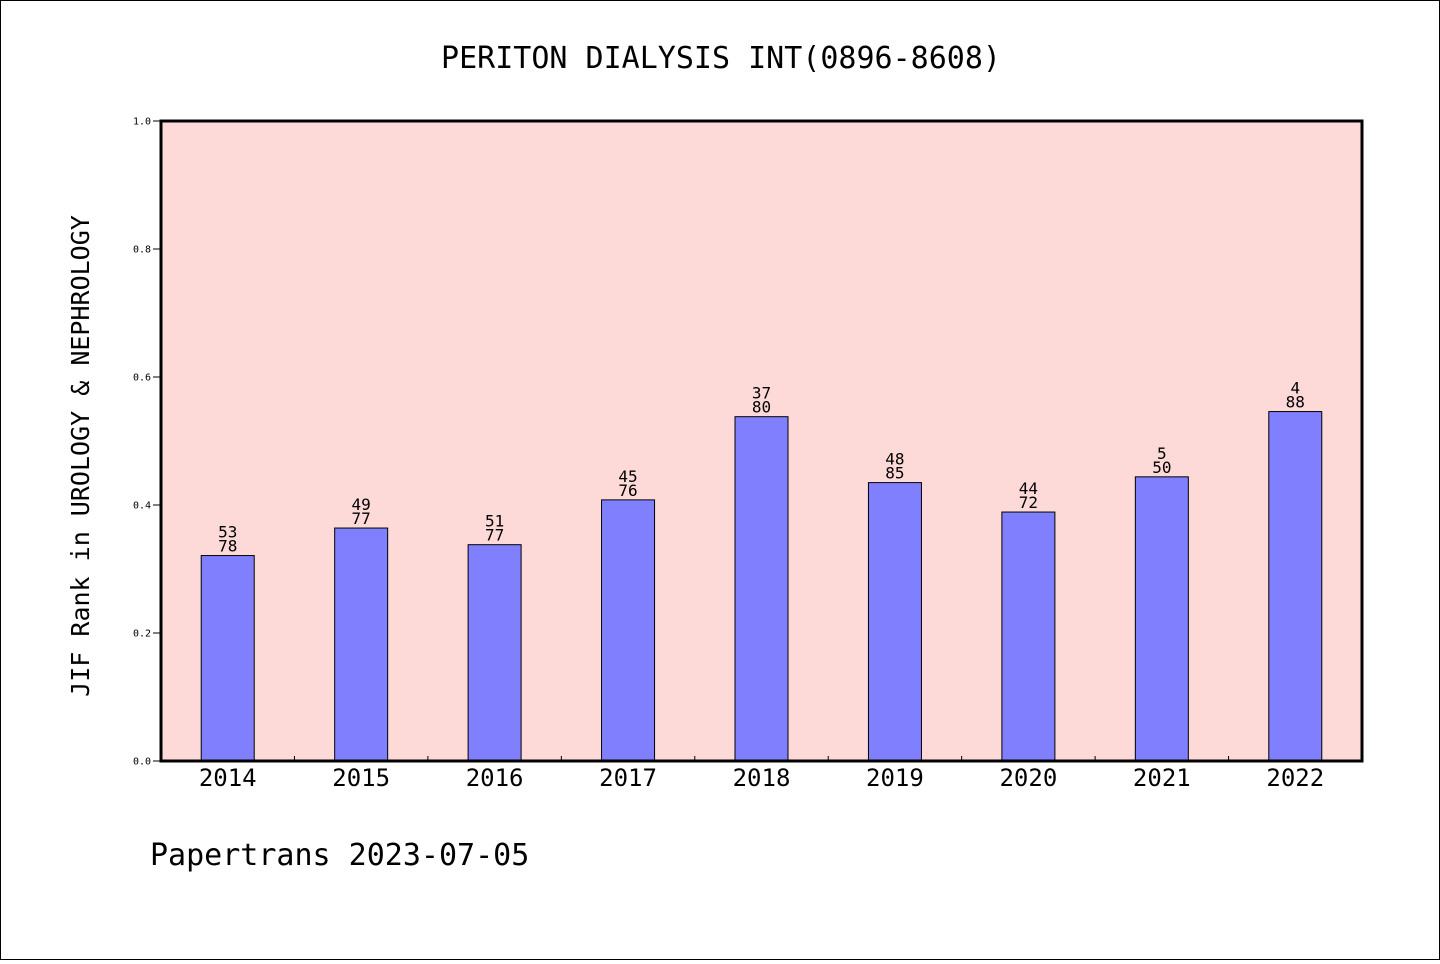 The width and height of the screenshot is (1440, 964). What do you see at coordinates (894, 459) in the screenshot?
I see `bar-value-label: 48` at bounding box center [894, 459].